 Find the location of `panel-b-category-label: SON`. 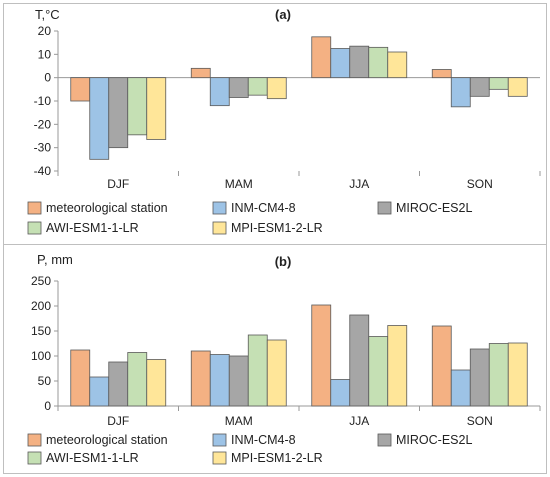

panel-b-category-label: SON is located at coordinates (480, 421).